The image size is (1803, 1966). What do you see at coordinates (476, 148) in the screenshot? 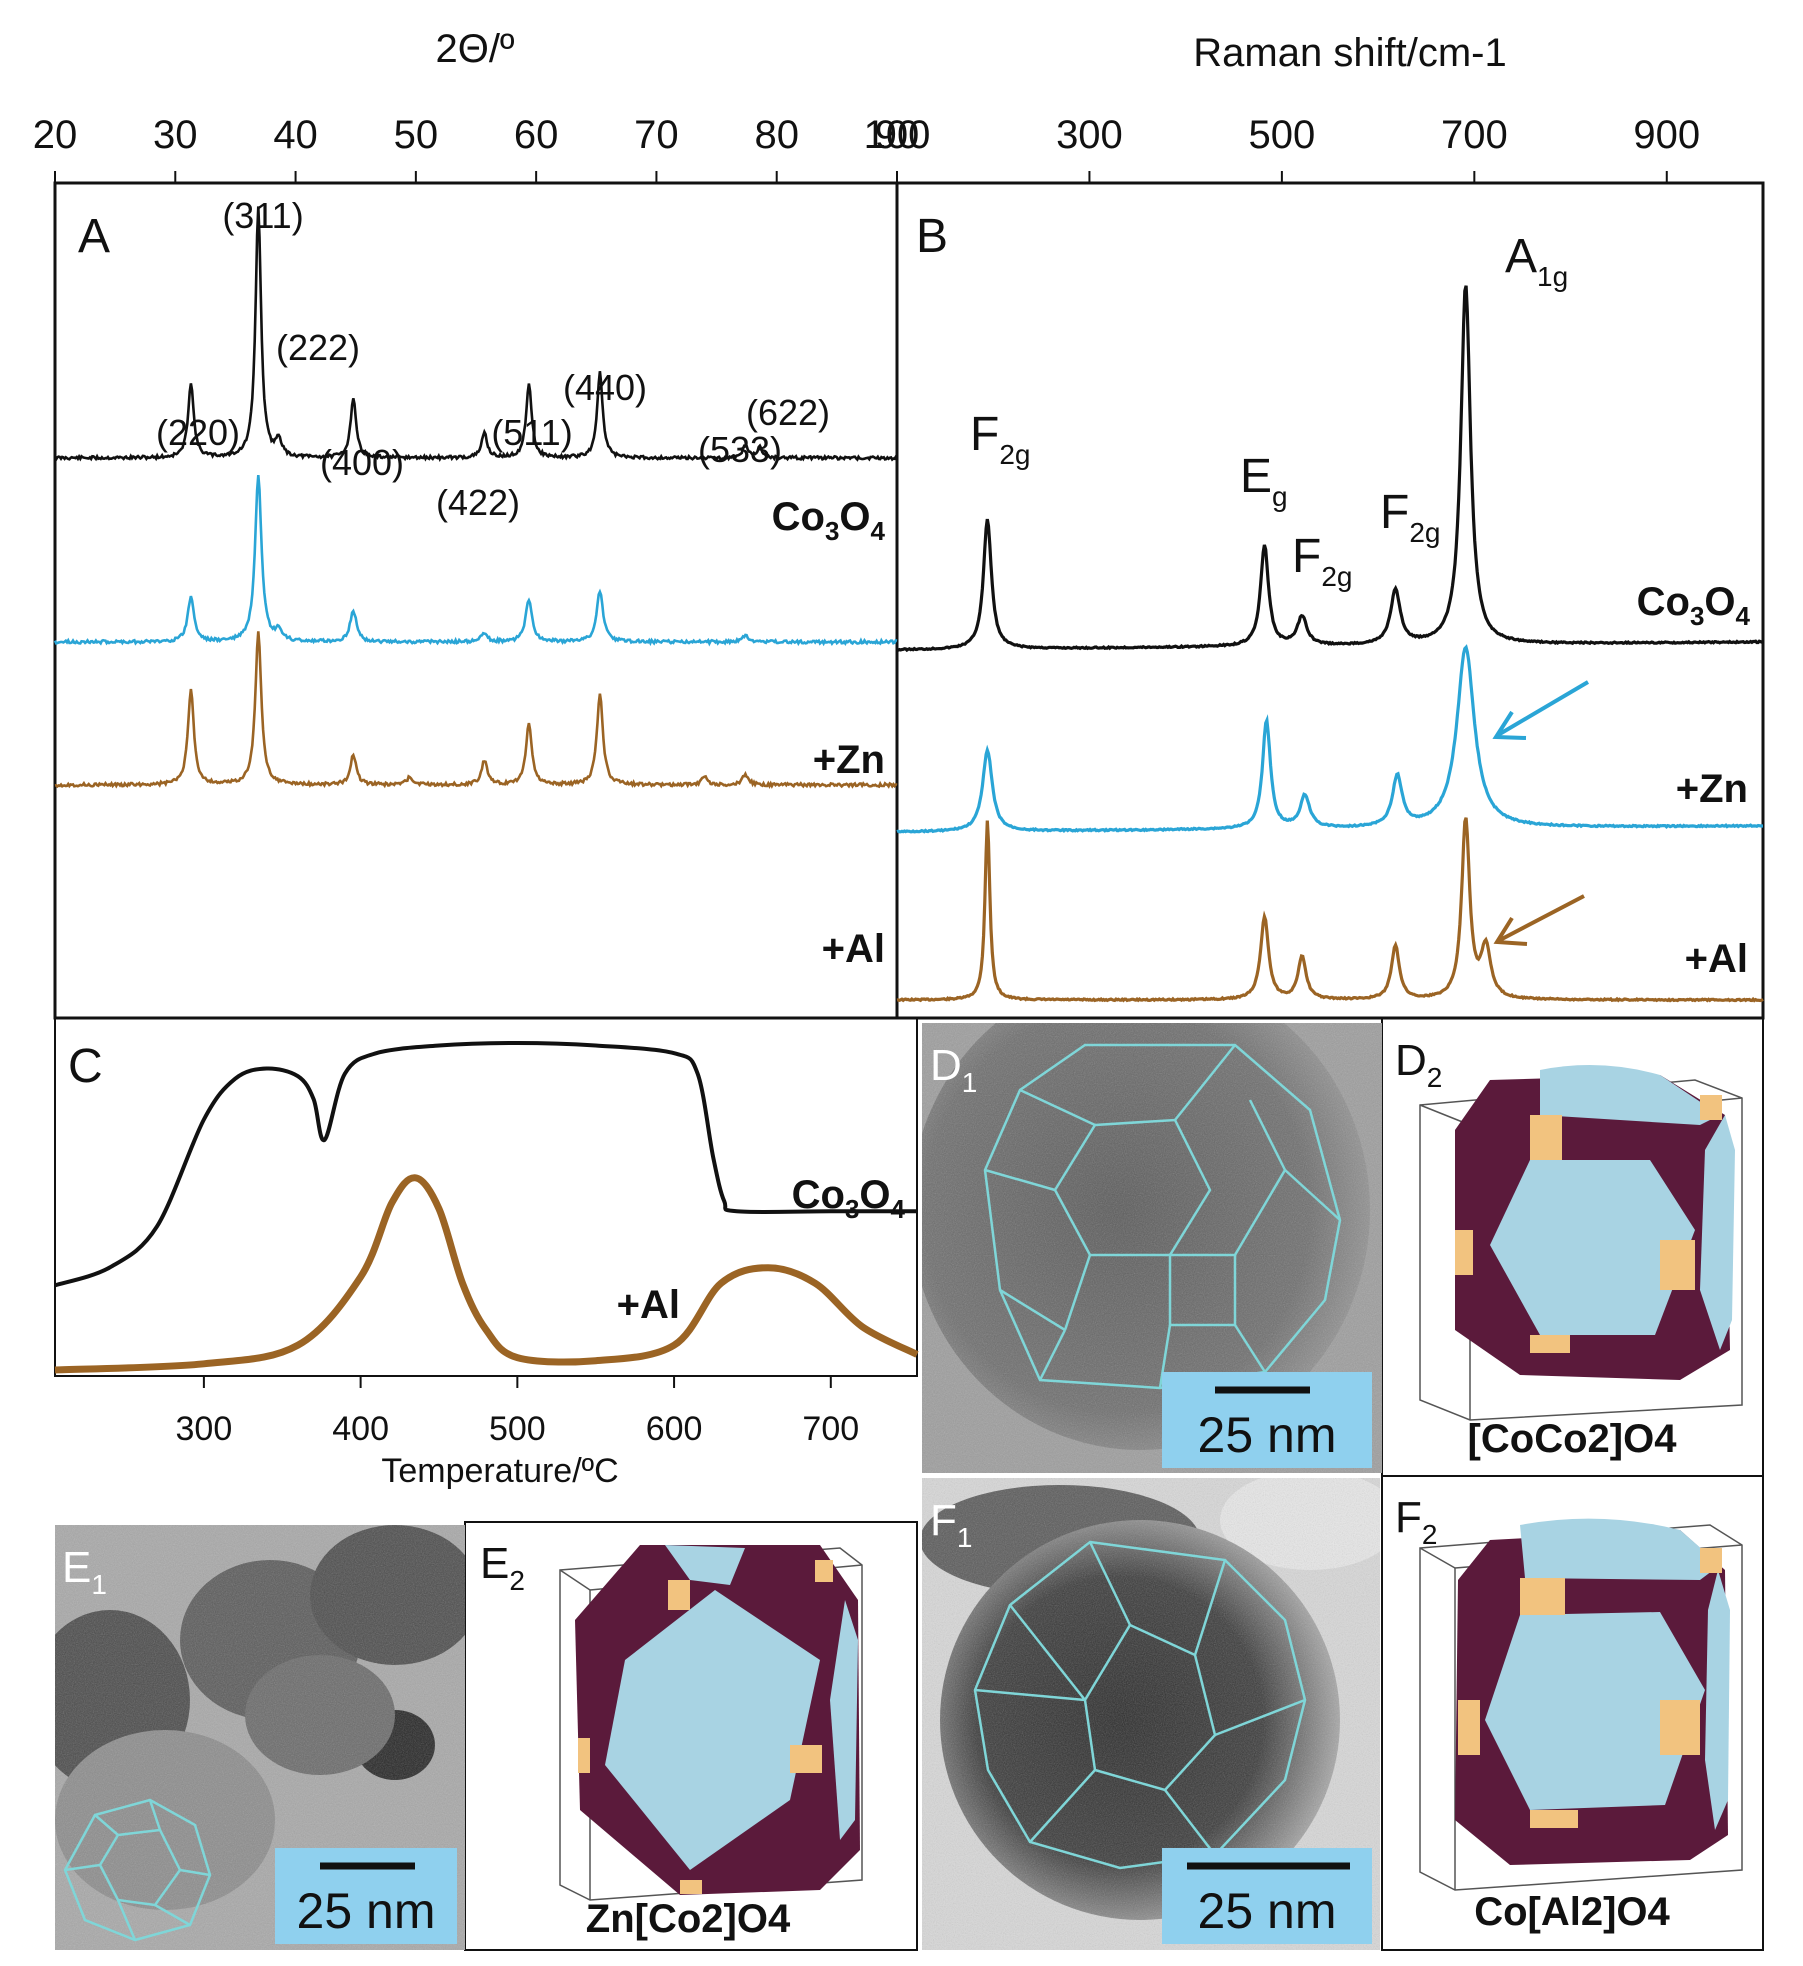
I see `panel-a-x-axis: 20 30 40 50 60 70 80 90` at bounding box center [476, 148].